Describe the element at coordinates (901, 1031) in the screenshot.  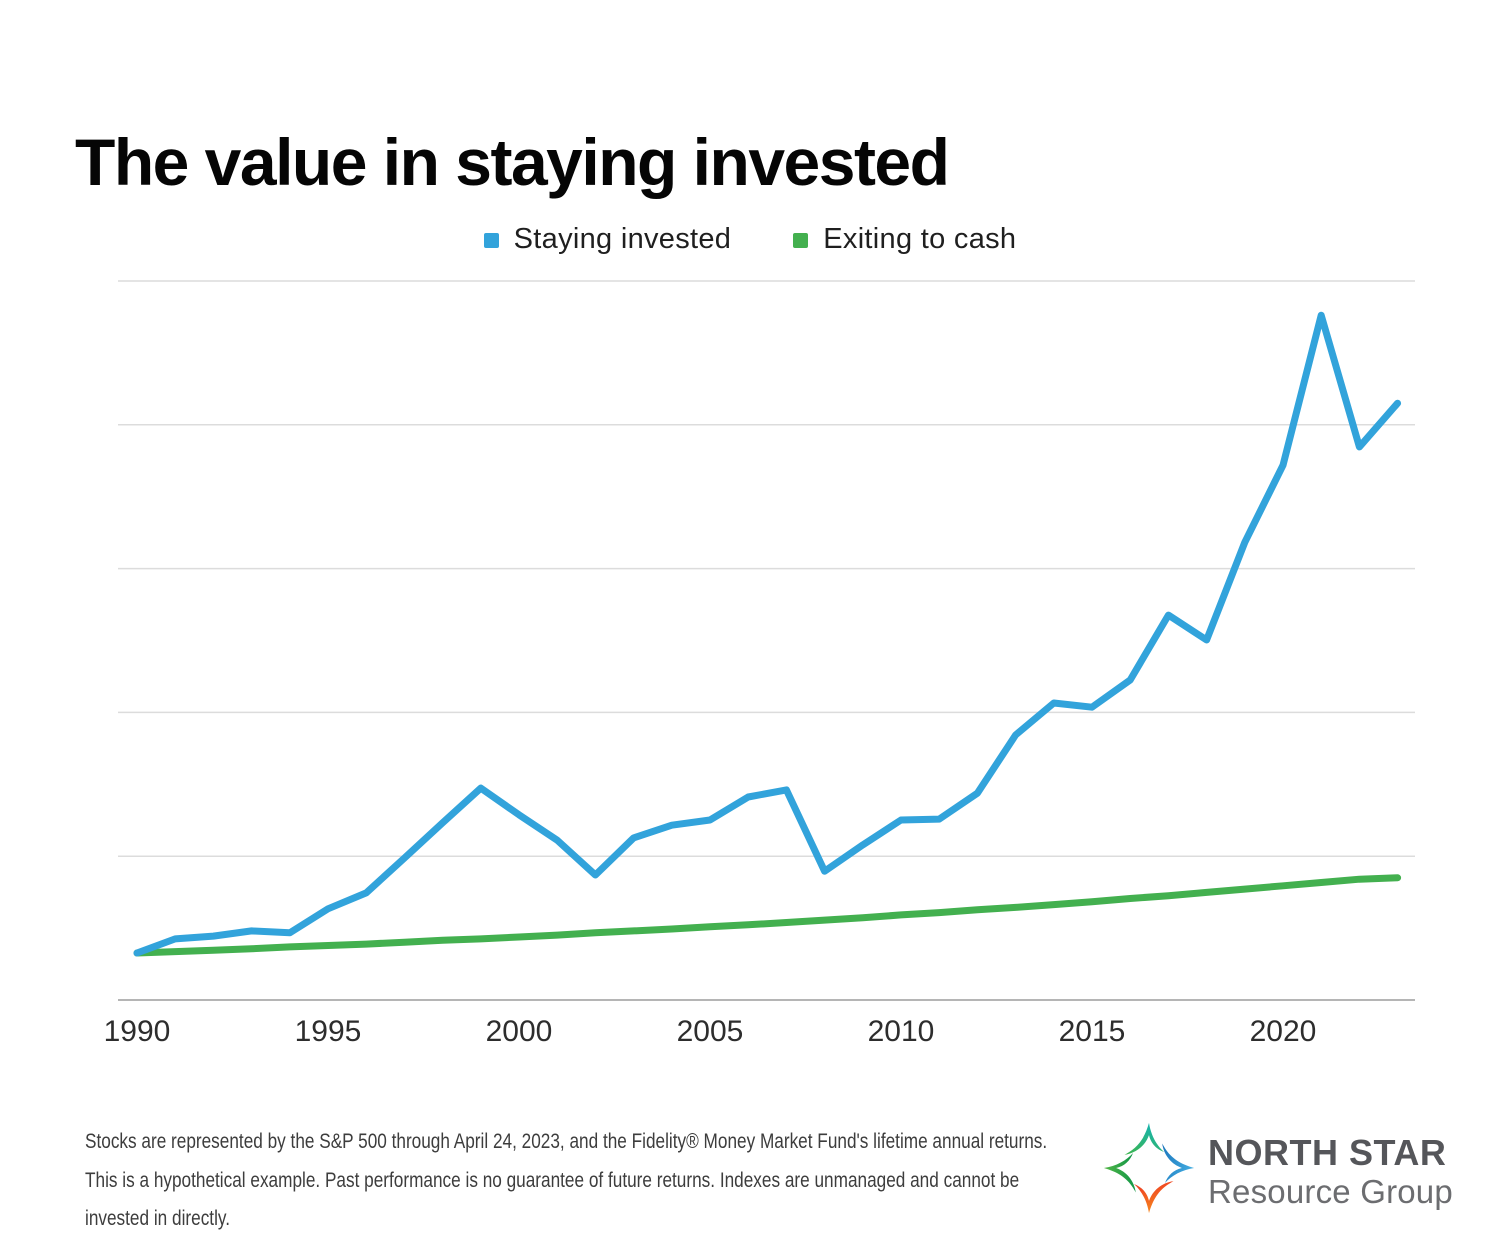
I see `x-axis-tick-label: 2010` at that location.